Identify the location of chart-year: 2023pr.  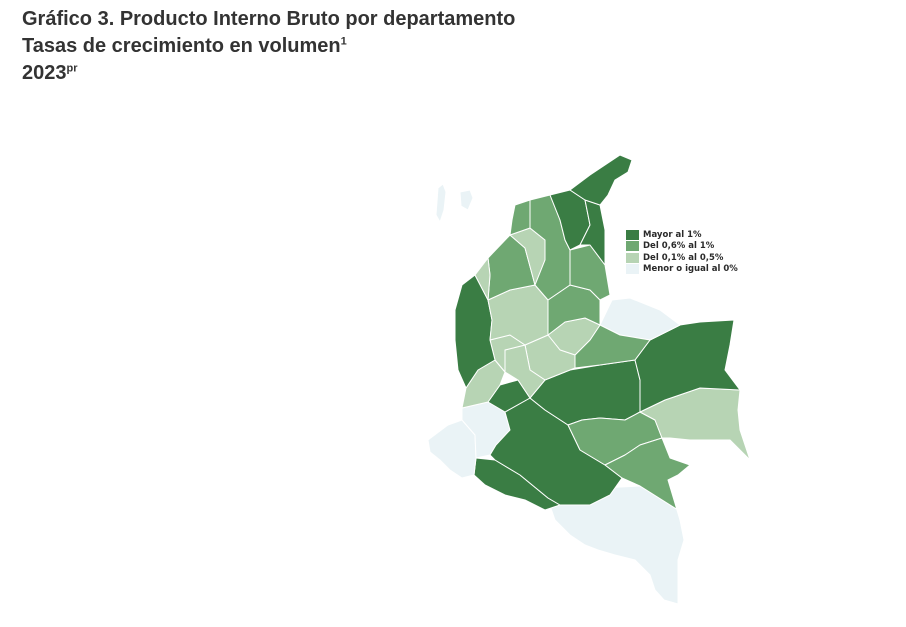
(268, 73).